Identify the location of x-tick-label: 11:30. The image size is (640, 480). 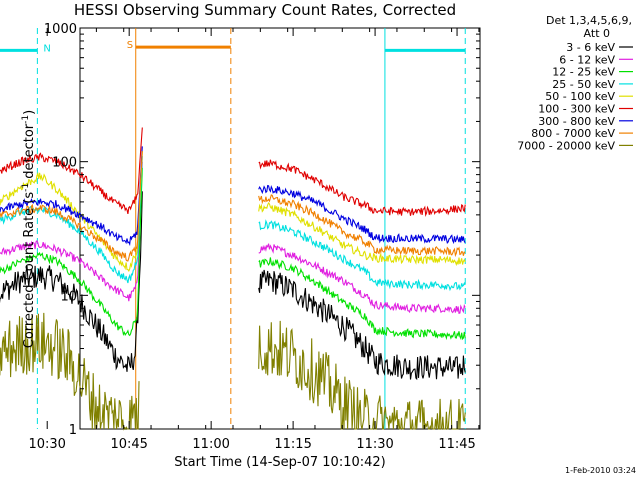
(374, 444).